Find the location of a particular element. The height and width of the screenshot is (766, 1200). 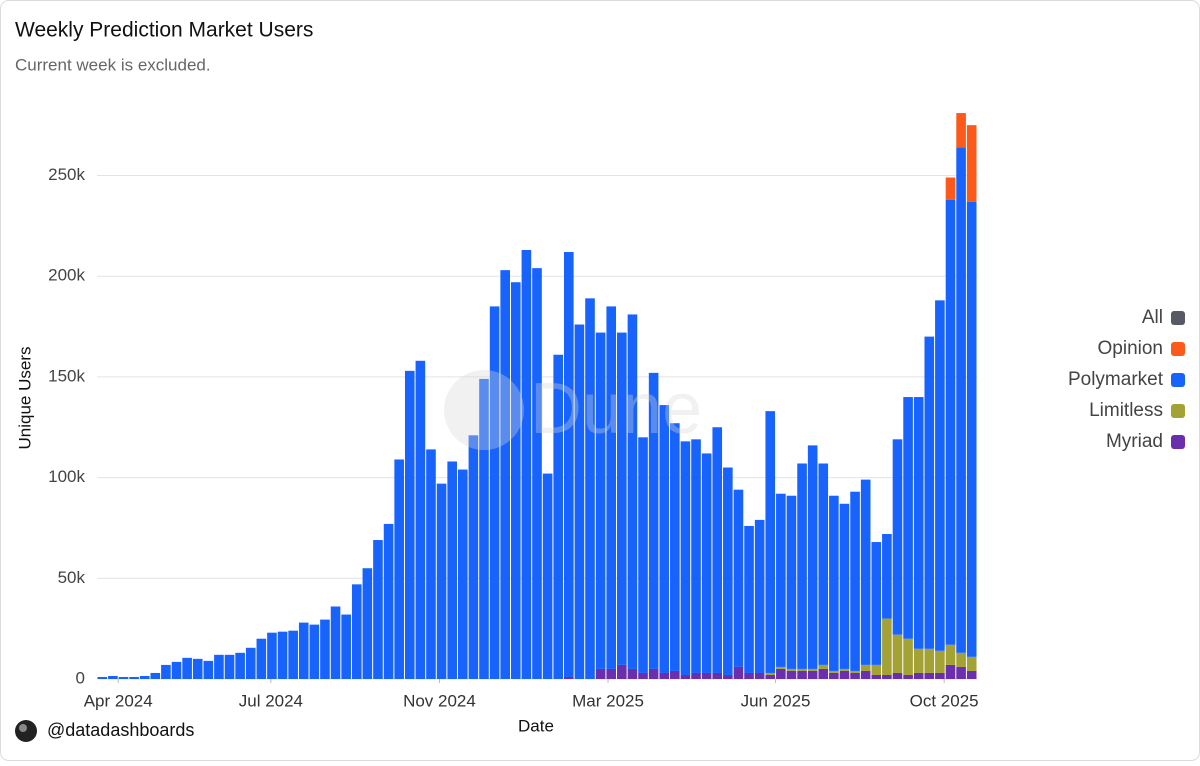

chart-subtitle: Current week is excluded. is located at coordinates (113, 64).